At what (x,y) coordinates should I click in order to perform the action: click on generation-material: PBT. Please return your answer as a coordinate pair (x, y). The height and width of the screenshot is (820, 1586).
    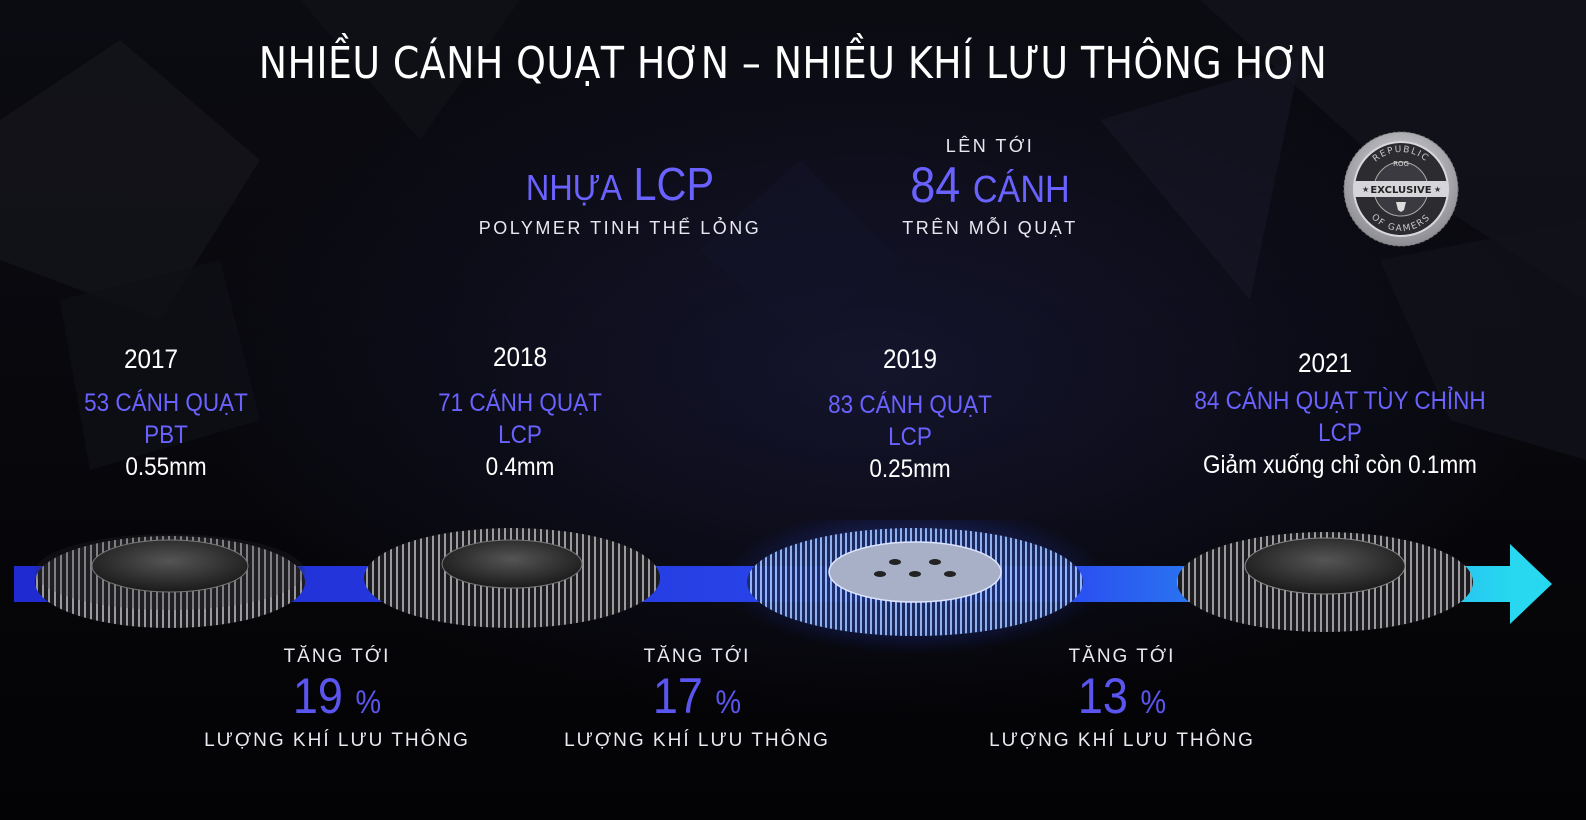
    Looking at the image, I should click on (166, 435).